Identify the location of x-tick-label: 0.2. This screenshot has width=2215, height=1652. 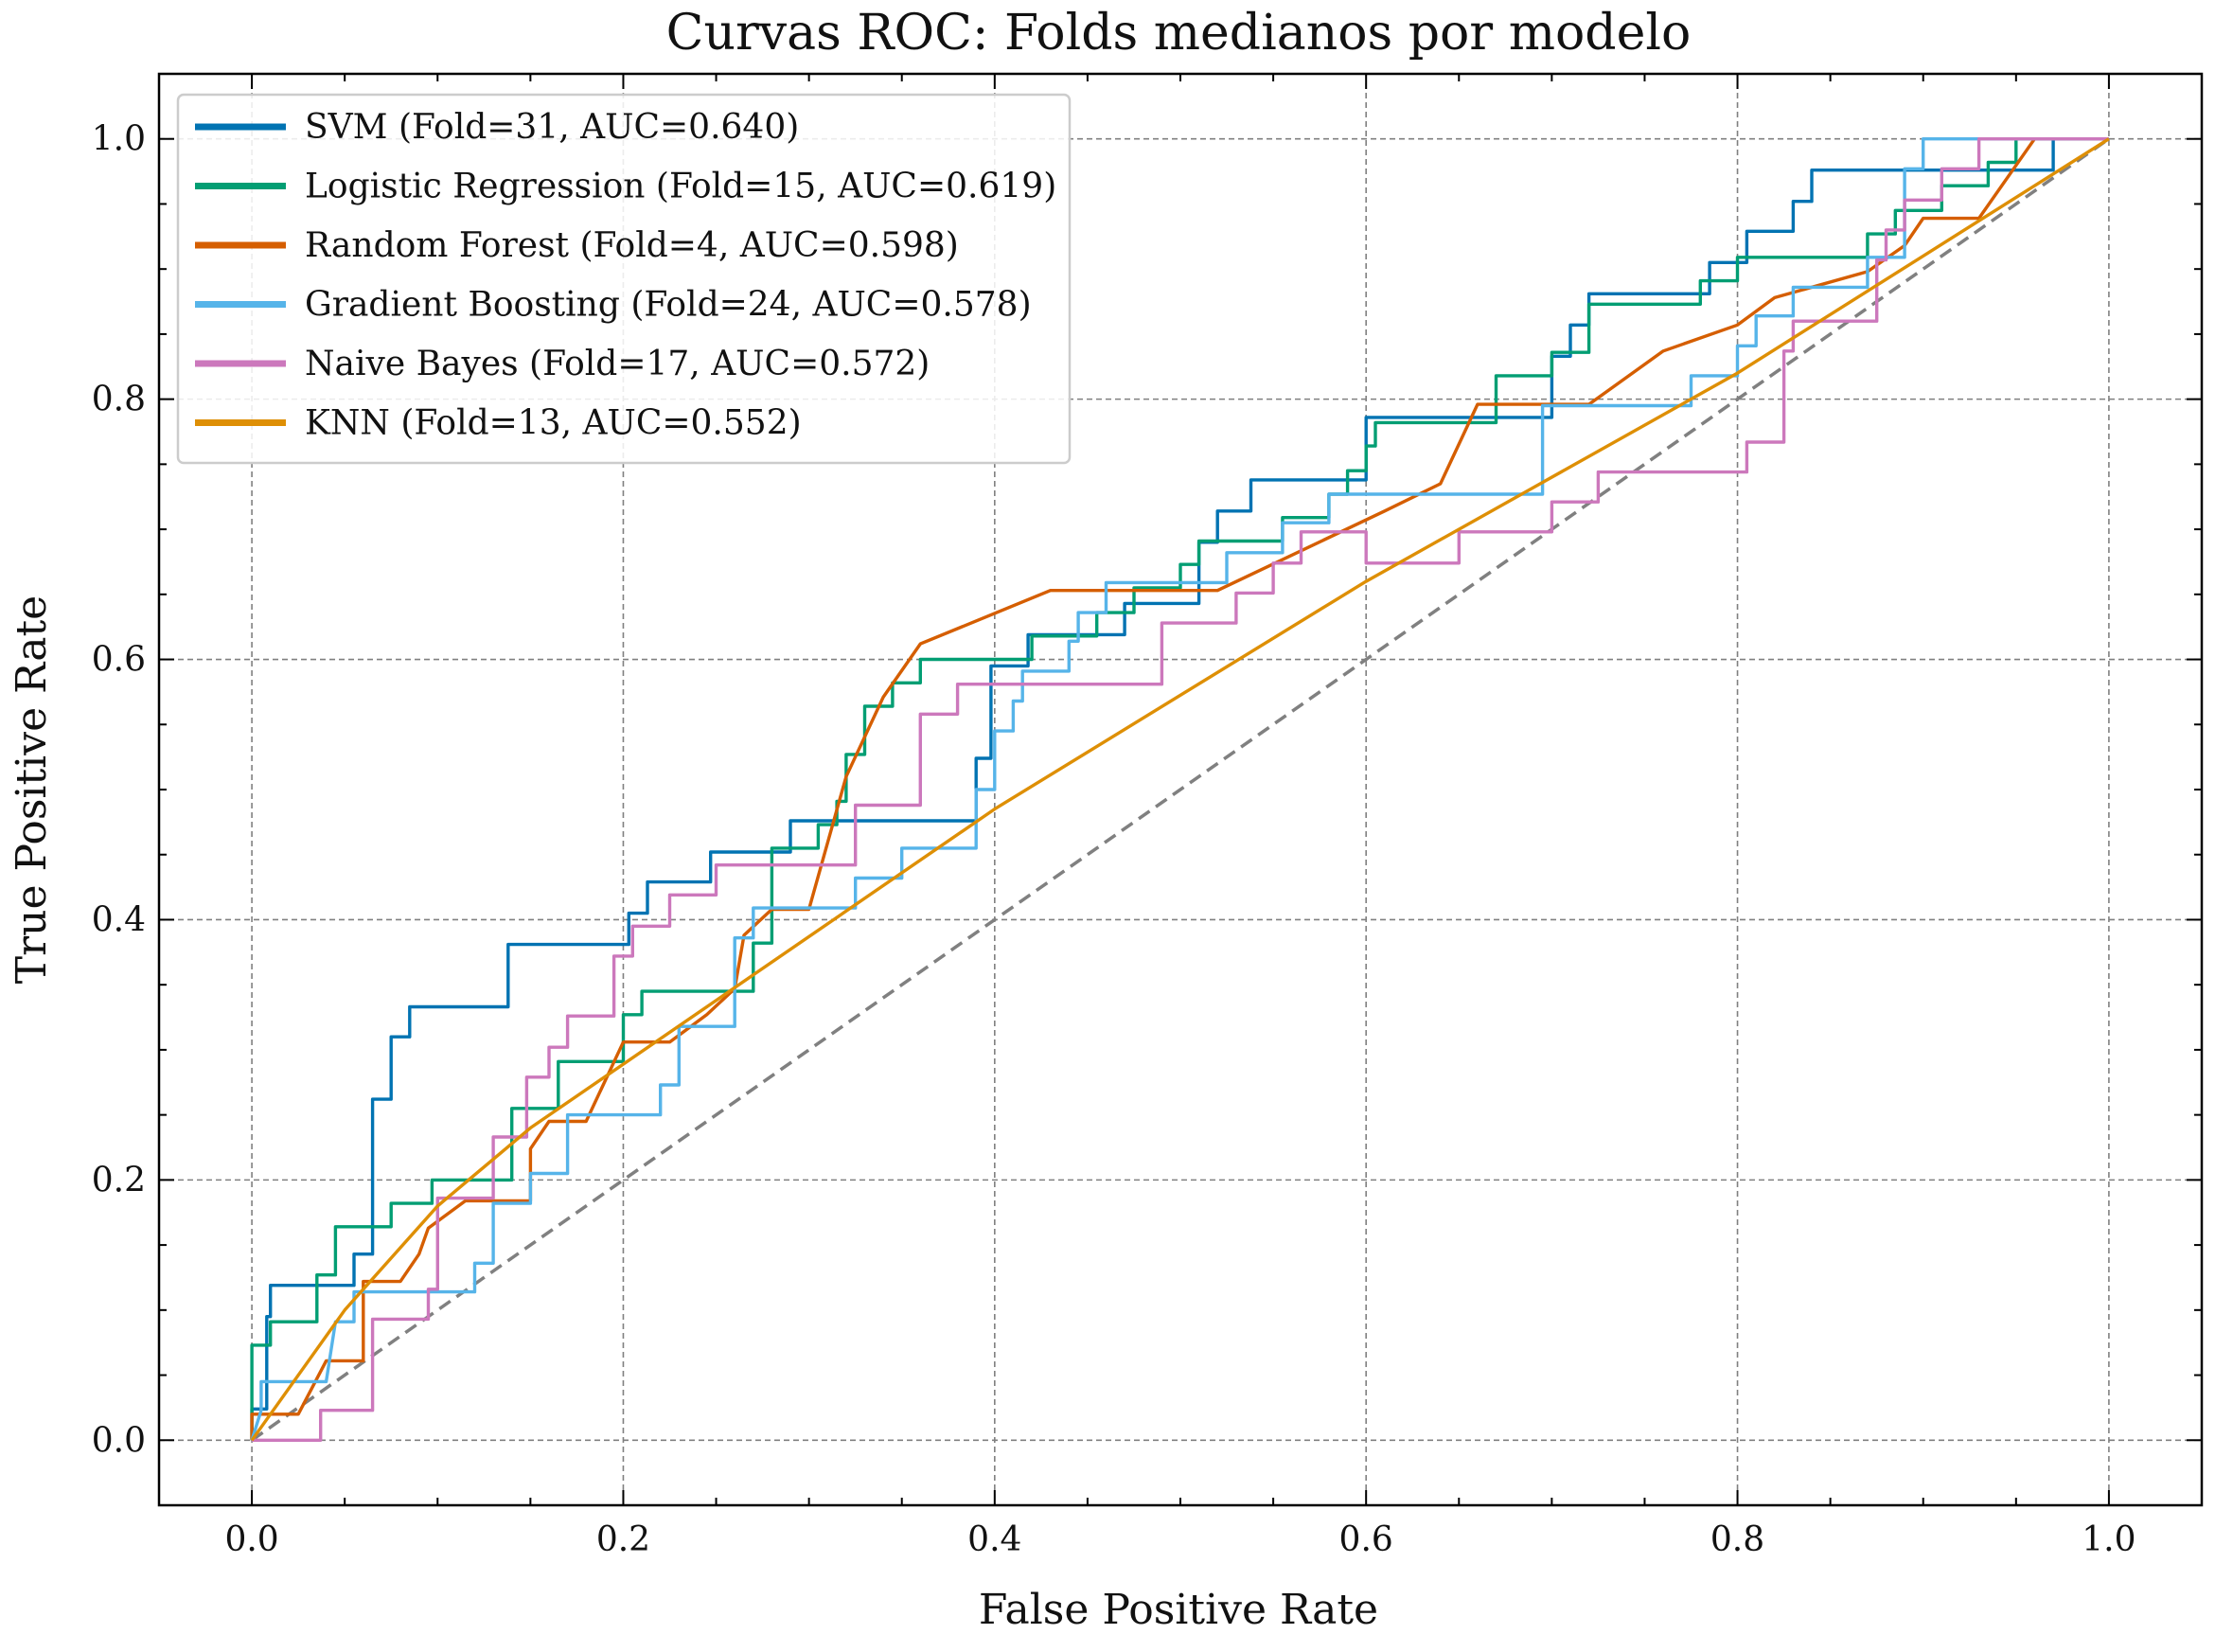
(623, 1539).